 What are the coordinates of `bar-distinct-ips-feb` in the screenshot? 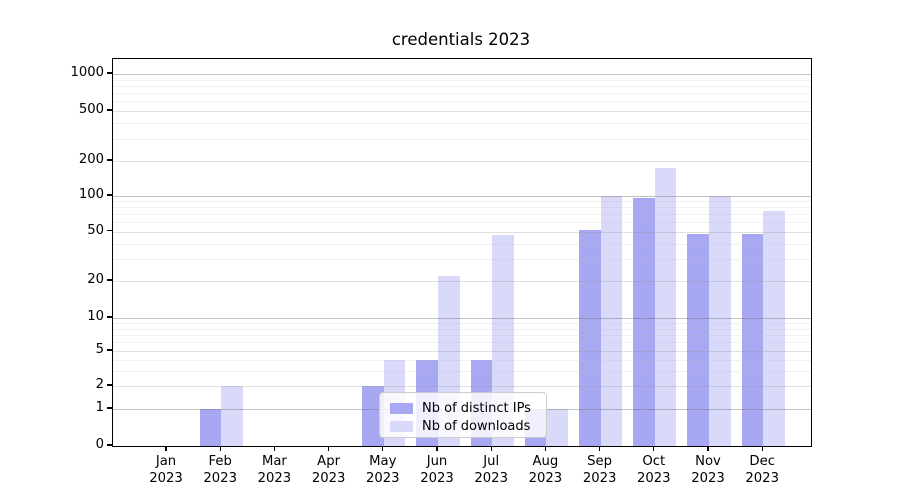 It's located at (210, 427).